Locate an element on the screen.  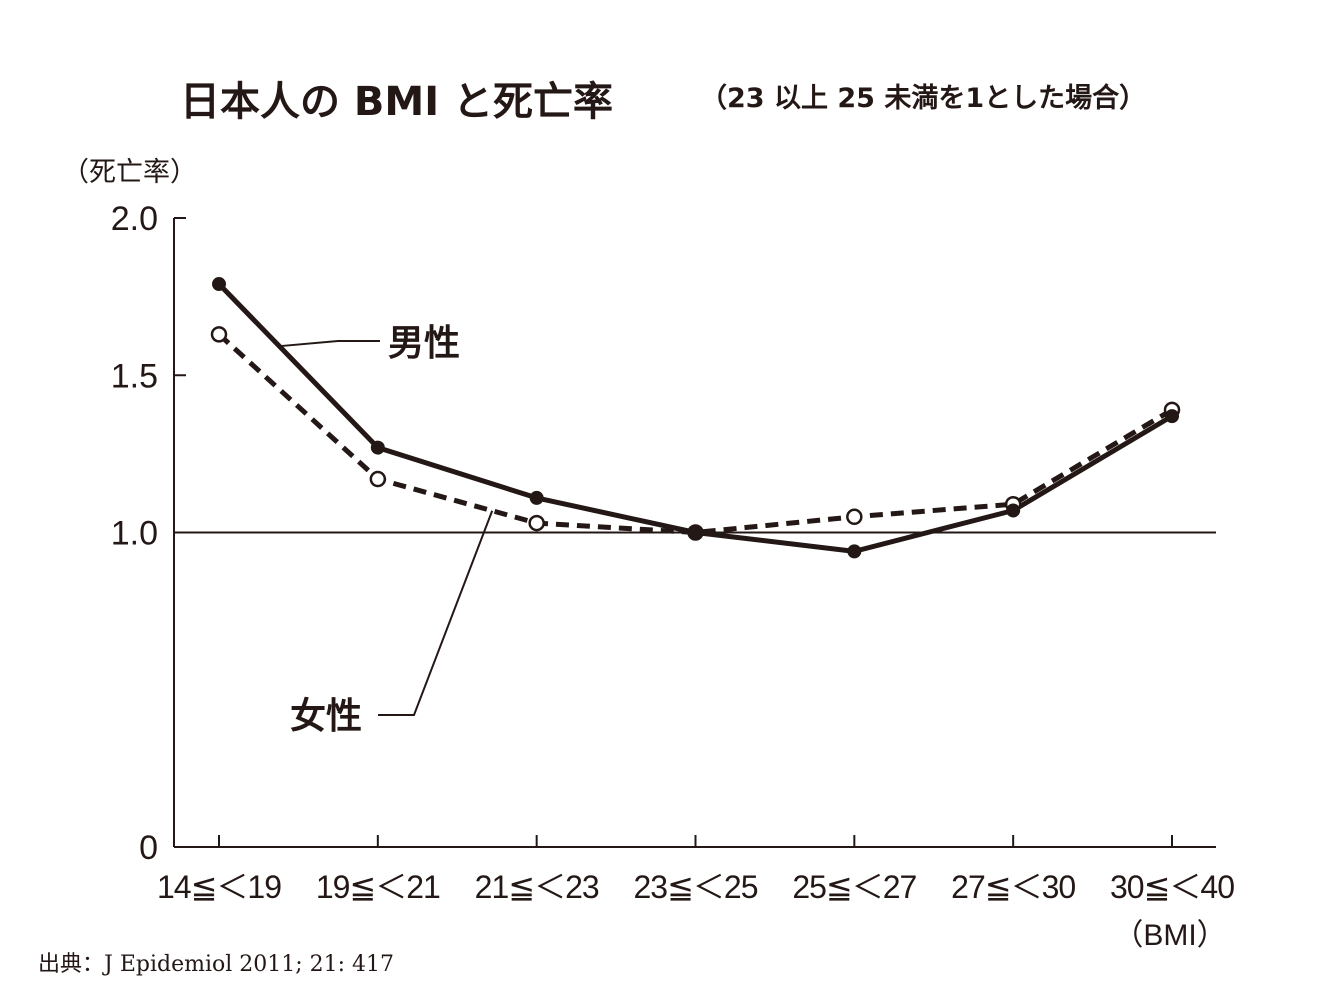
chart-subtitle: （23 以上 25 未満を1とした場合） is located at coordinates (923, 98).